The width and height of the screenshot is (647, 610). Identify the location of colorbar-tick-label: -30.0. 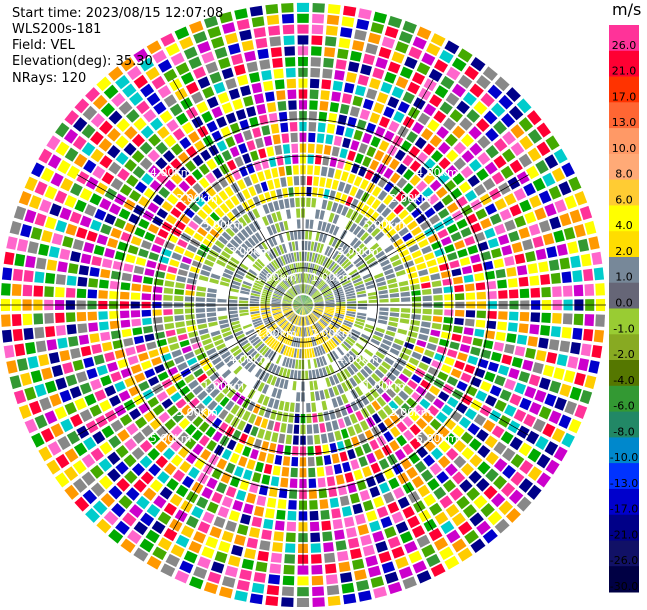
(624, 586).